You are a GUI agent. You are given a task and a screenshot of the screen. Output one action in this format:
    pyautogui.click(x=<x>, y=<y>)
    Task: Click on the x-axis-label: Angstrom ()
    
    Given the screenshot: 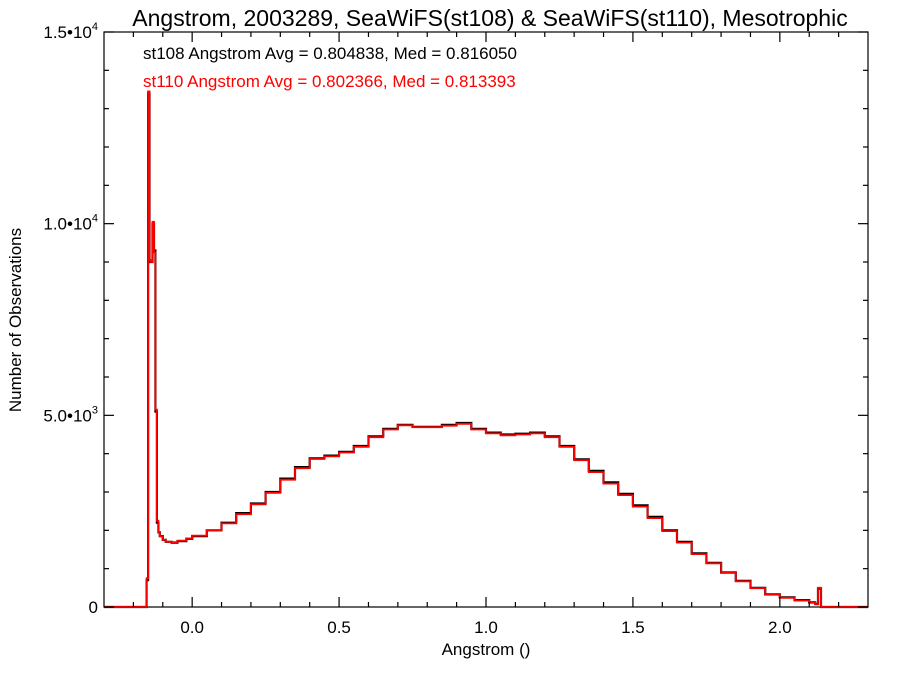 What is the action you would take?
    pyautogui.click(x=486, y=649)
    